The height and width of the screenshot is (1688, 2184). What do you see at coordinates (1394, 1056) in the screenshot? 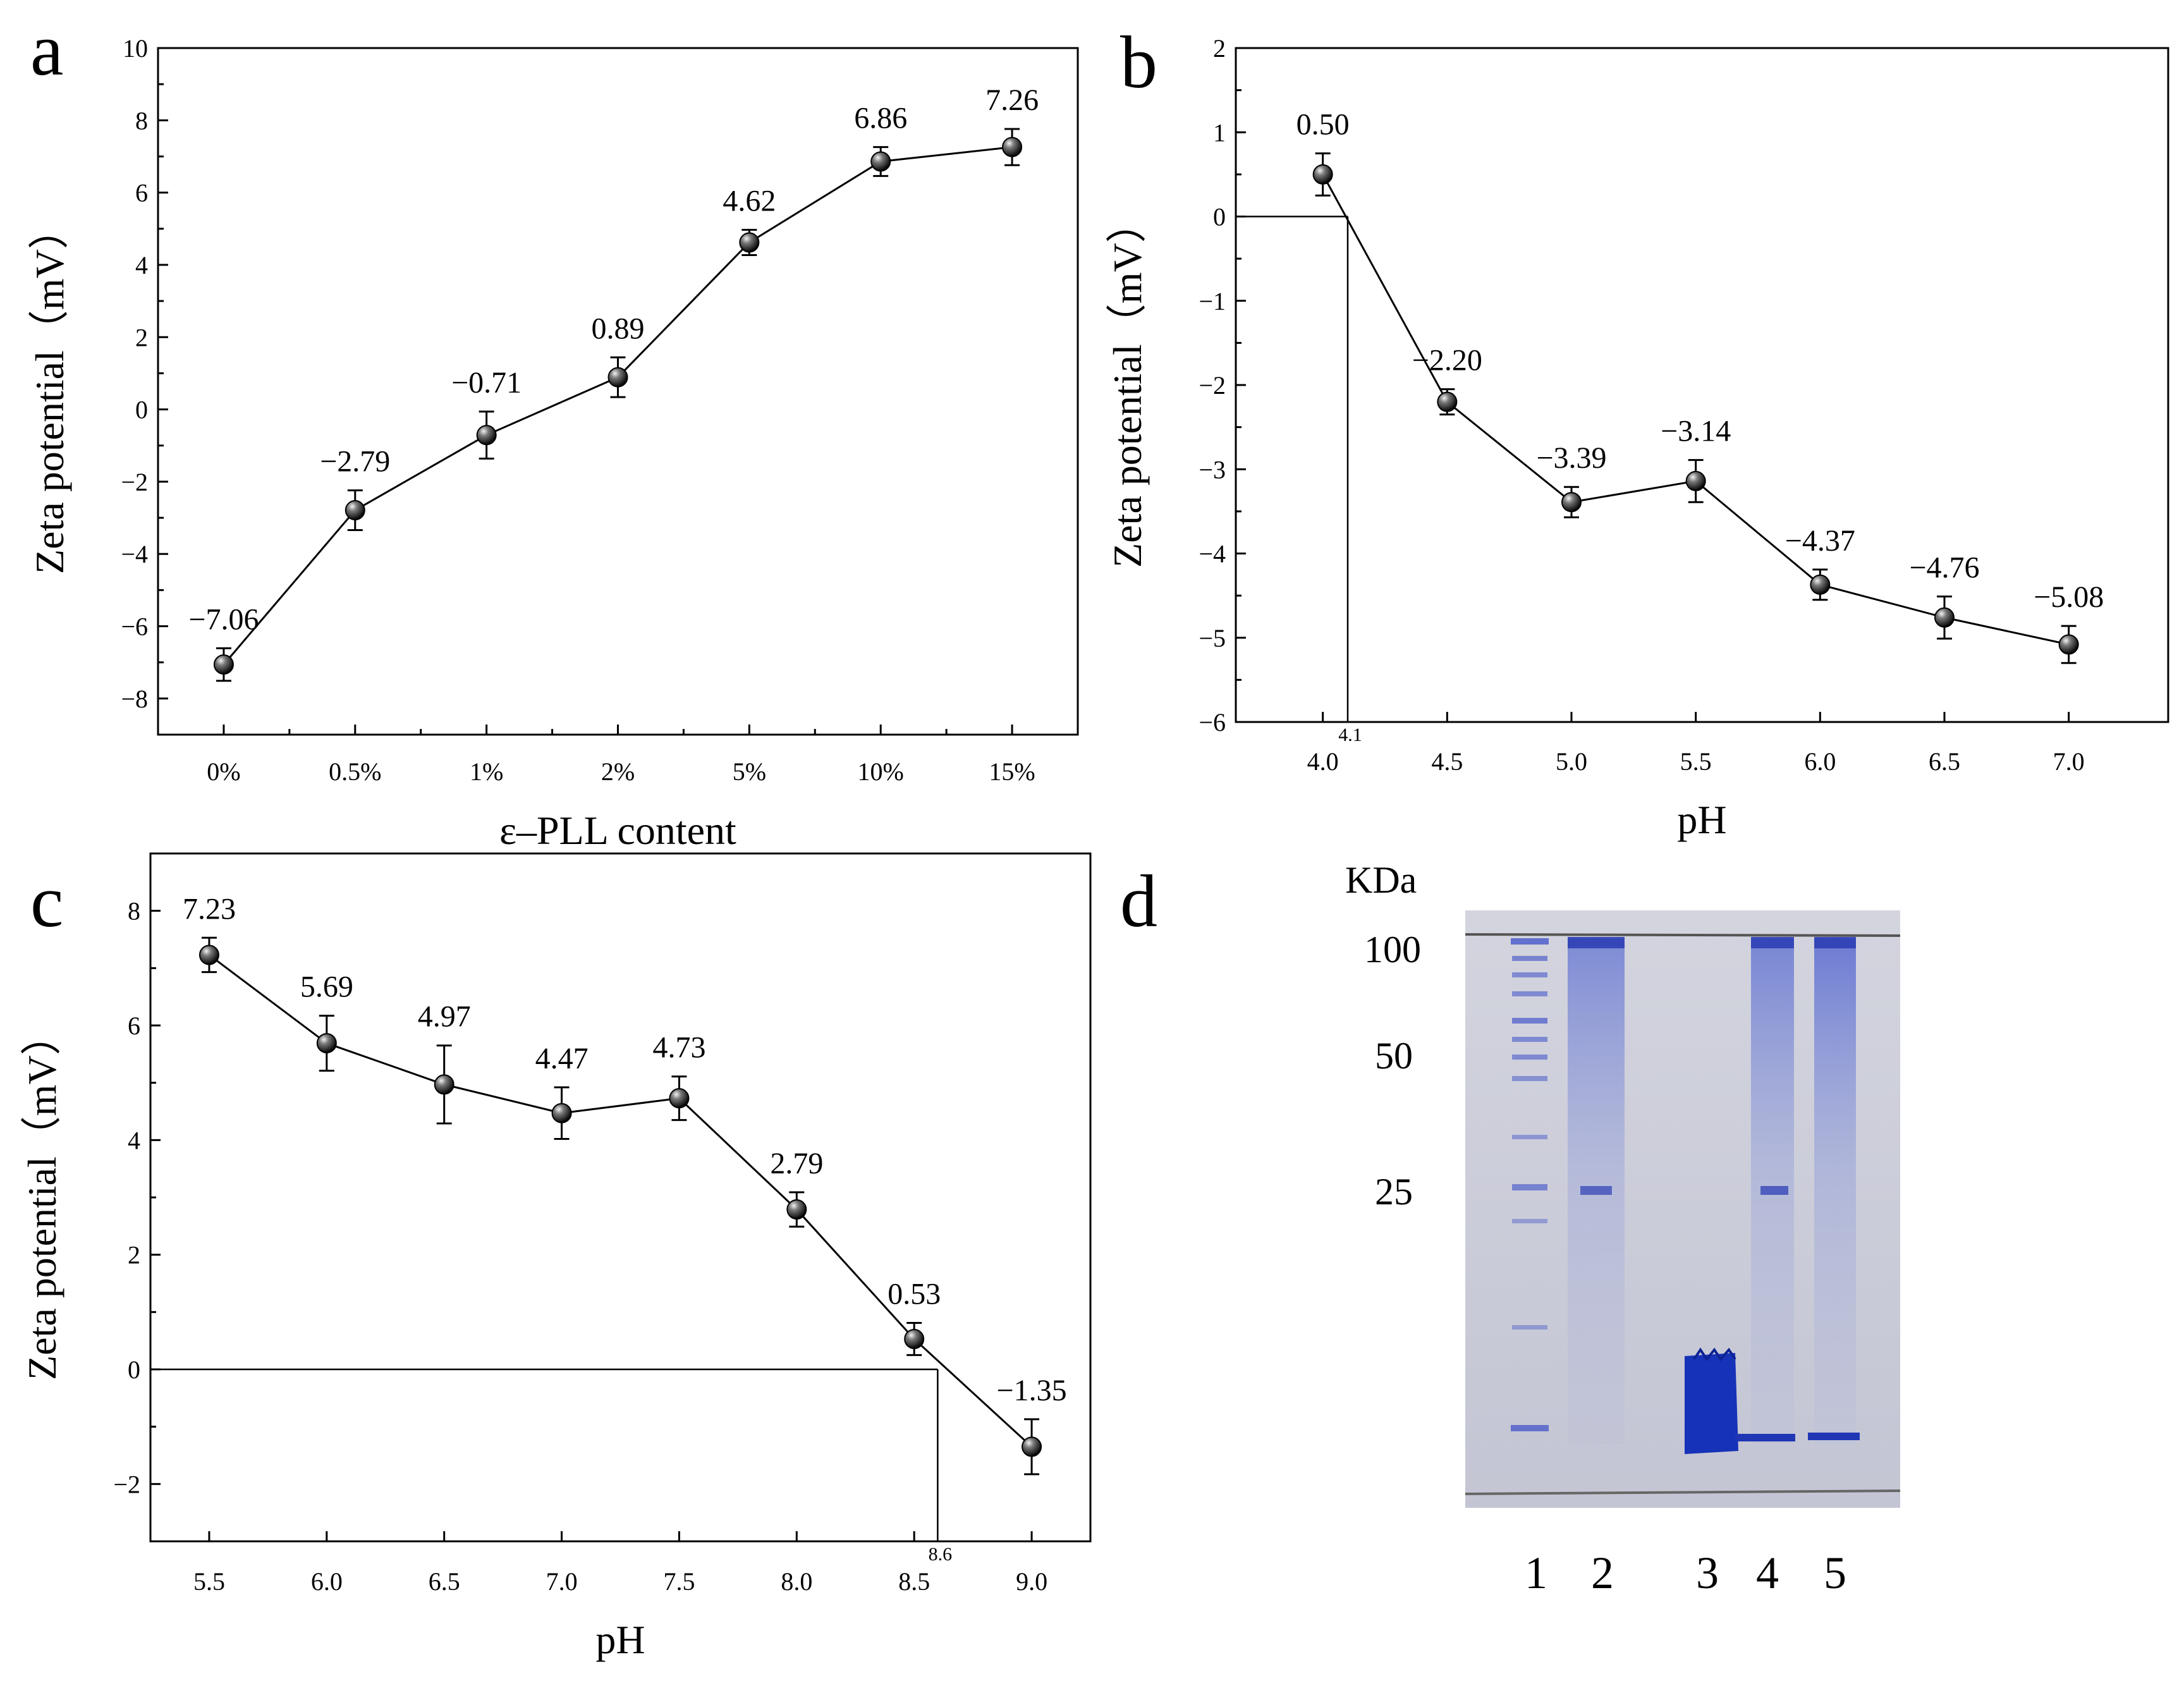
I see `gel-marker-label-50: 50` at bounding box center [1394, 1056].